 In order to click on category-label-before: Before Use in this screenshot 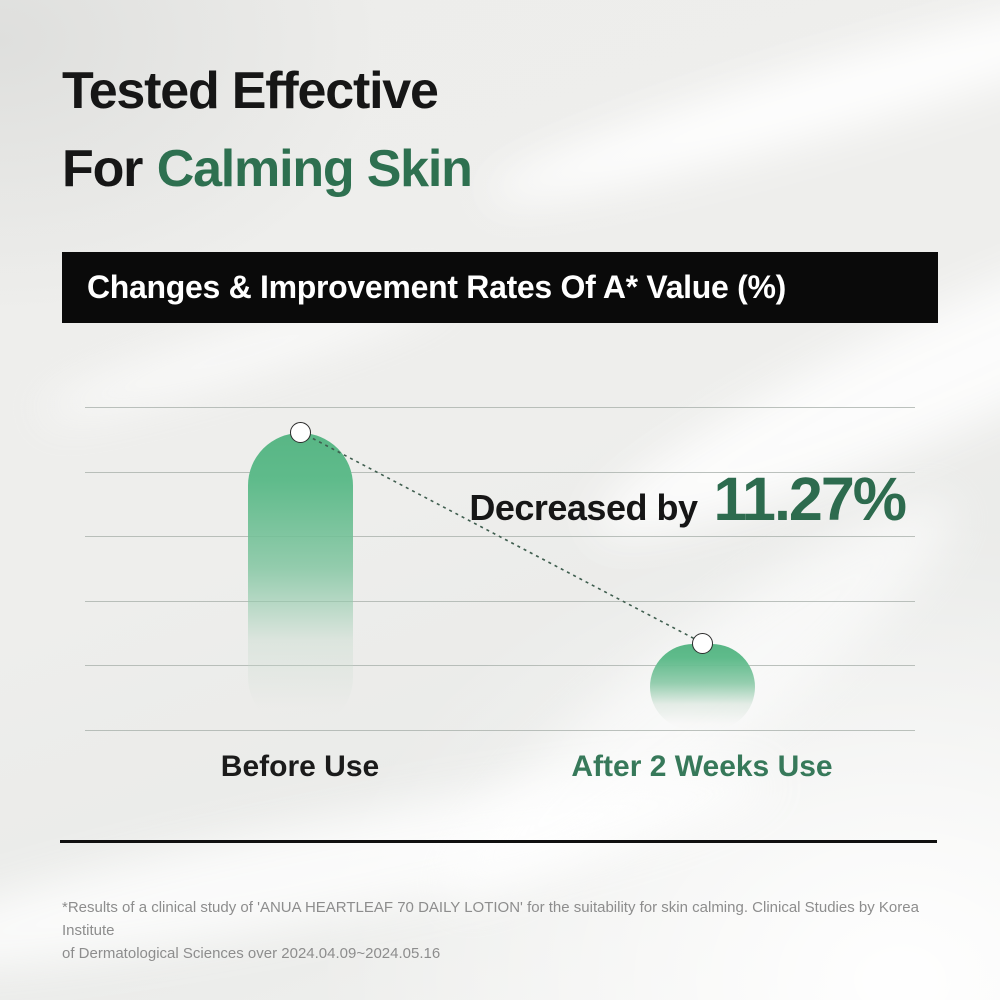, I will do `click(300, 766)`.